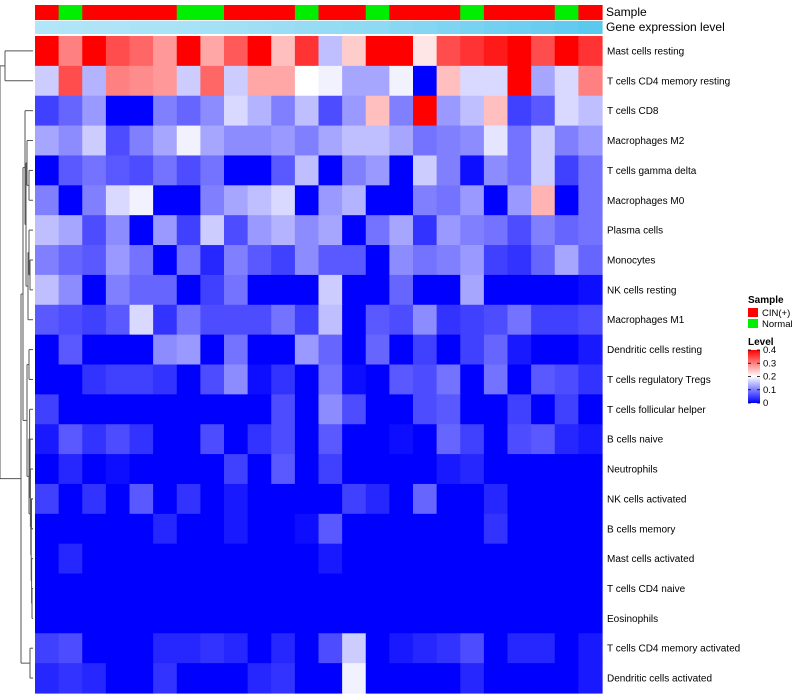 The width and height of the screenshot is (800, 700). I want to click on legend-level-tick-label: 0.1, so click(769, 390).